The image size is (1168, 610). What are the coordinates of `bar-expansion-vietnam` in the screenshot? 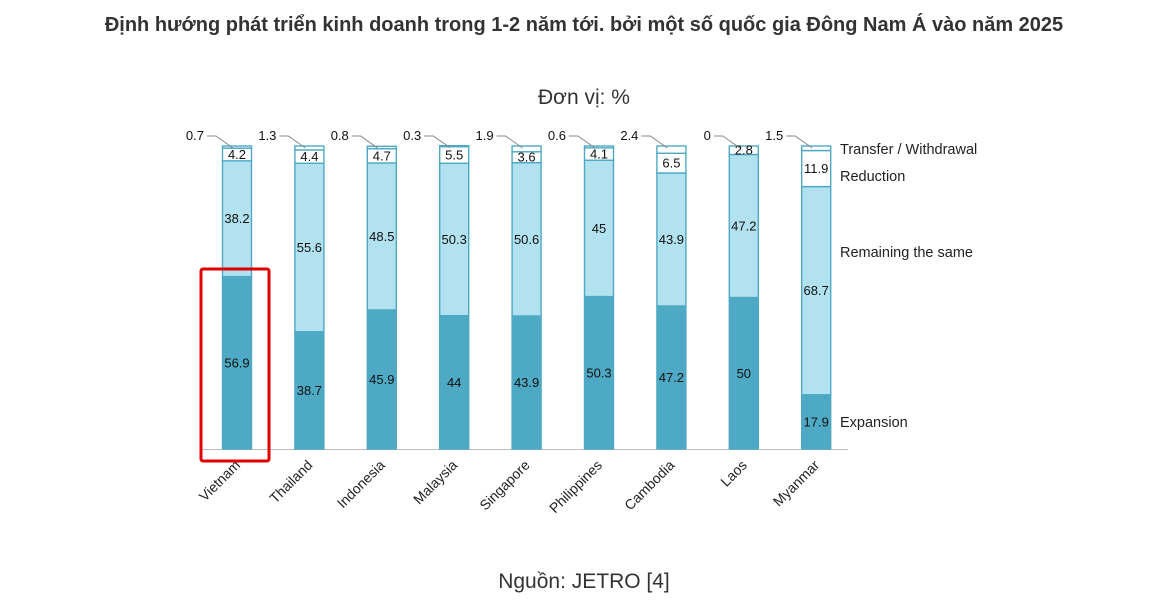 It's located at (237, 362).